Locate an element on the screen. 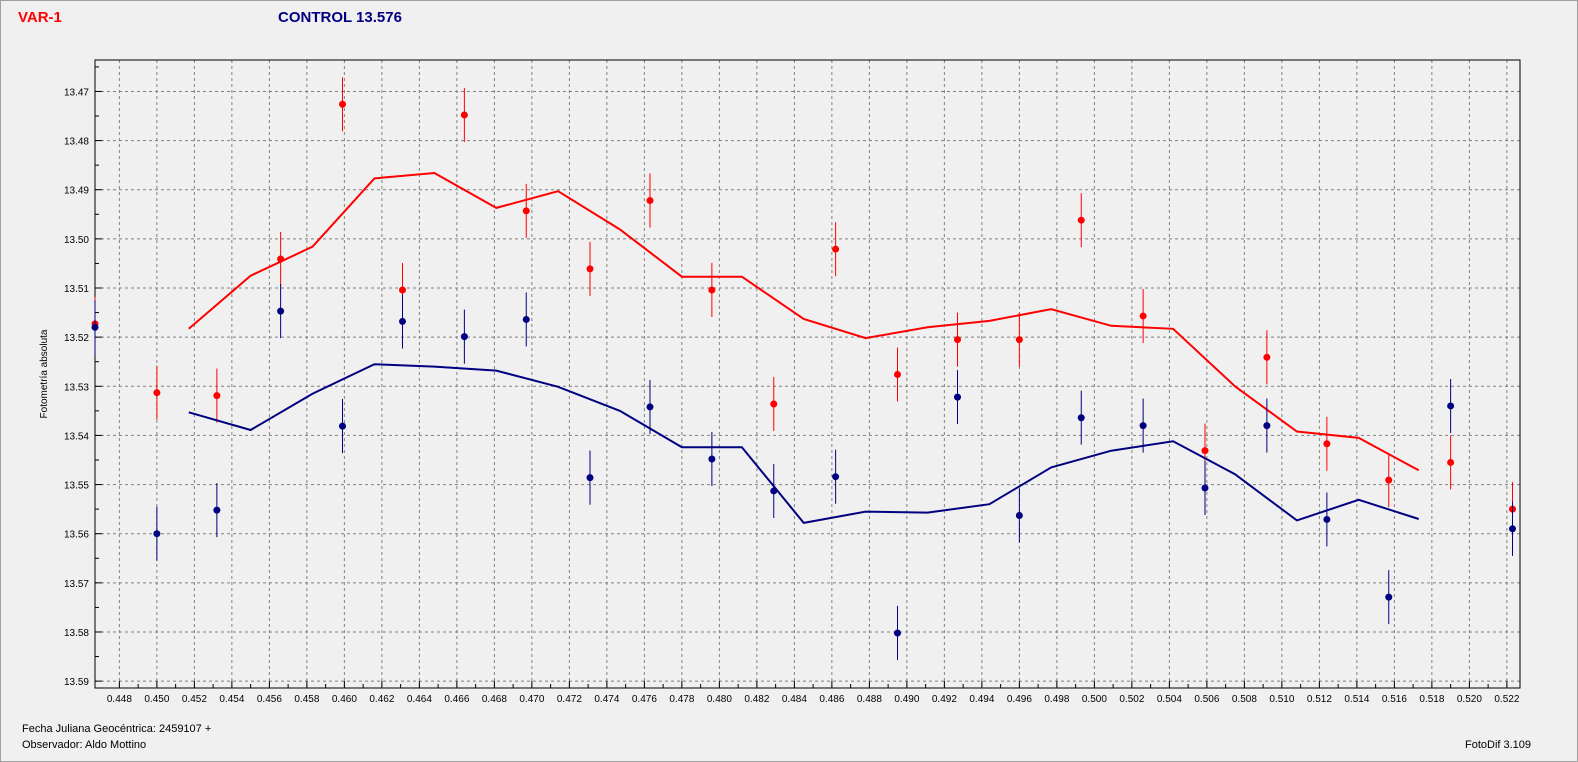 The height and width of the screenshot is (762, 1578). y-tick-label: 13.58 is located at coordinates (76, 633).